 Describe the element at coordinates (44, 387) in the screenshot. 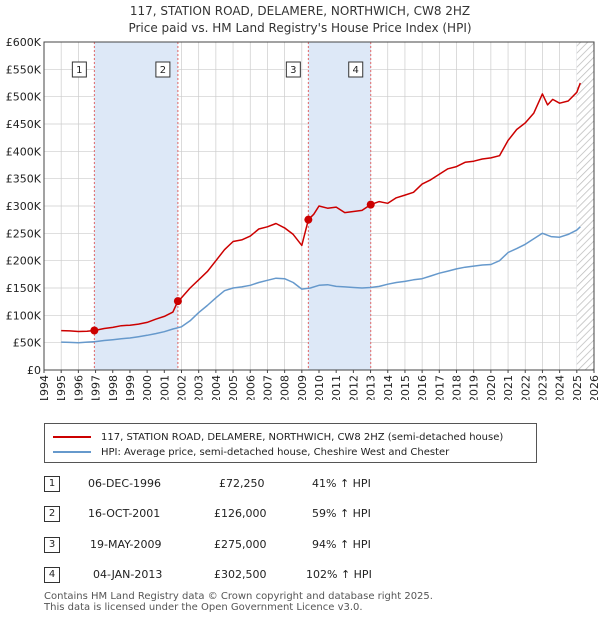

I see `x-tick-label: 1994` at that location.